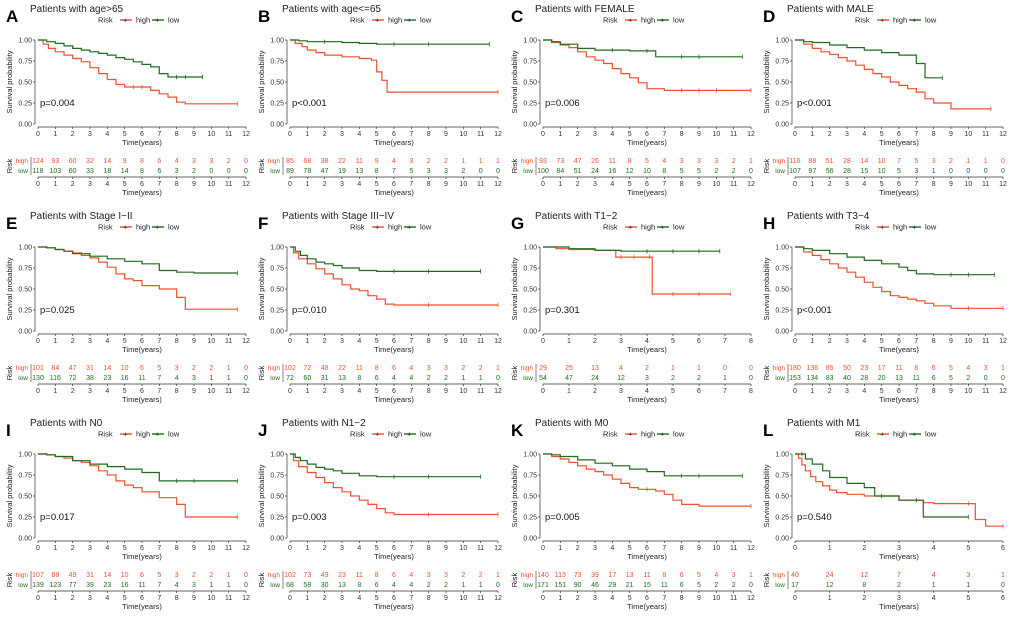 This screenshot has height=621, width=1010. I want to click on risk-x-tick-label: 3, so click(90, 391).